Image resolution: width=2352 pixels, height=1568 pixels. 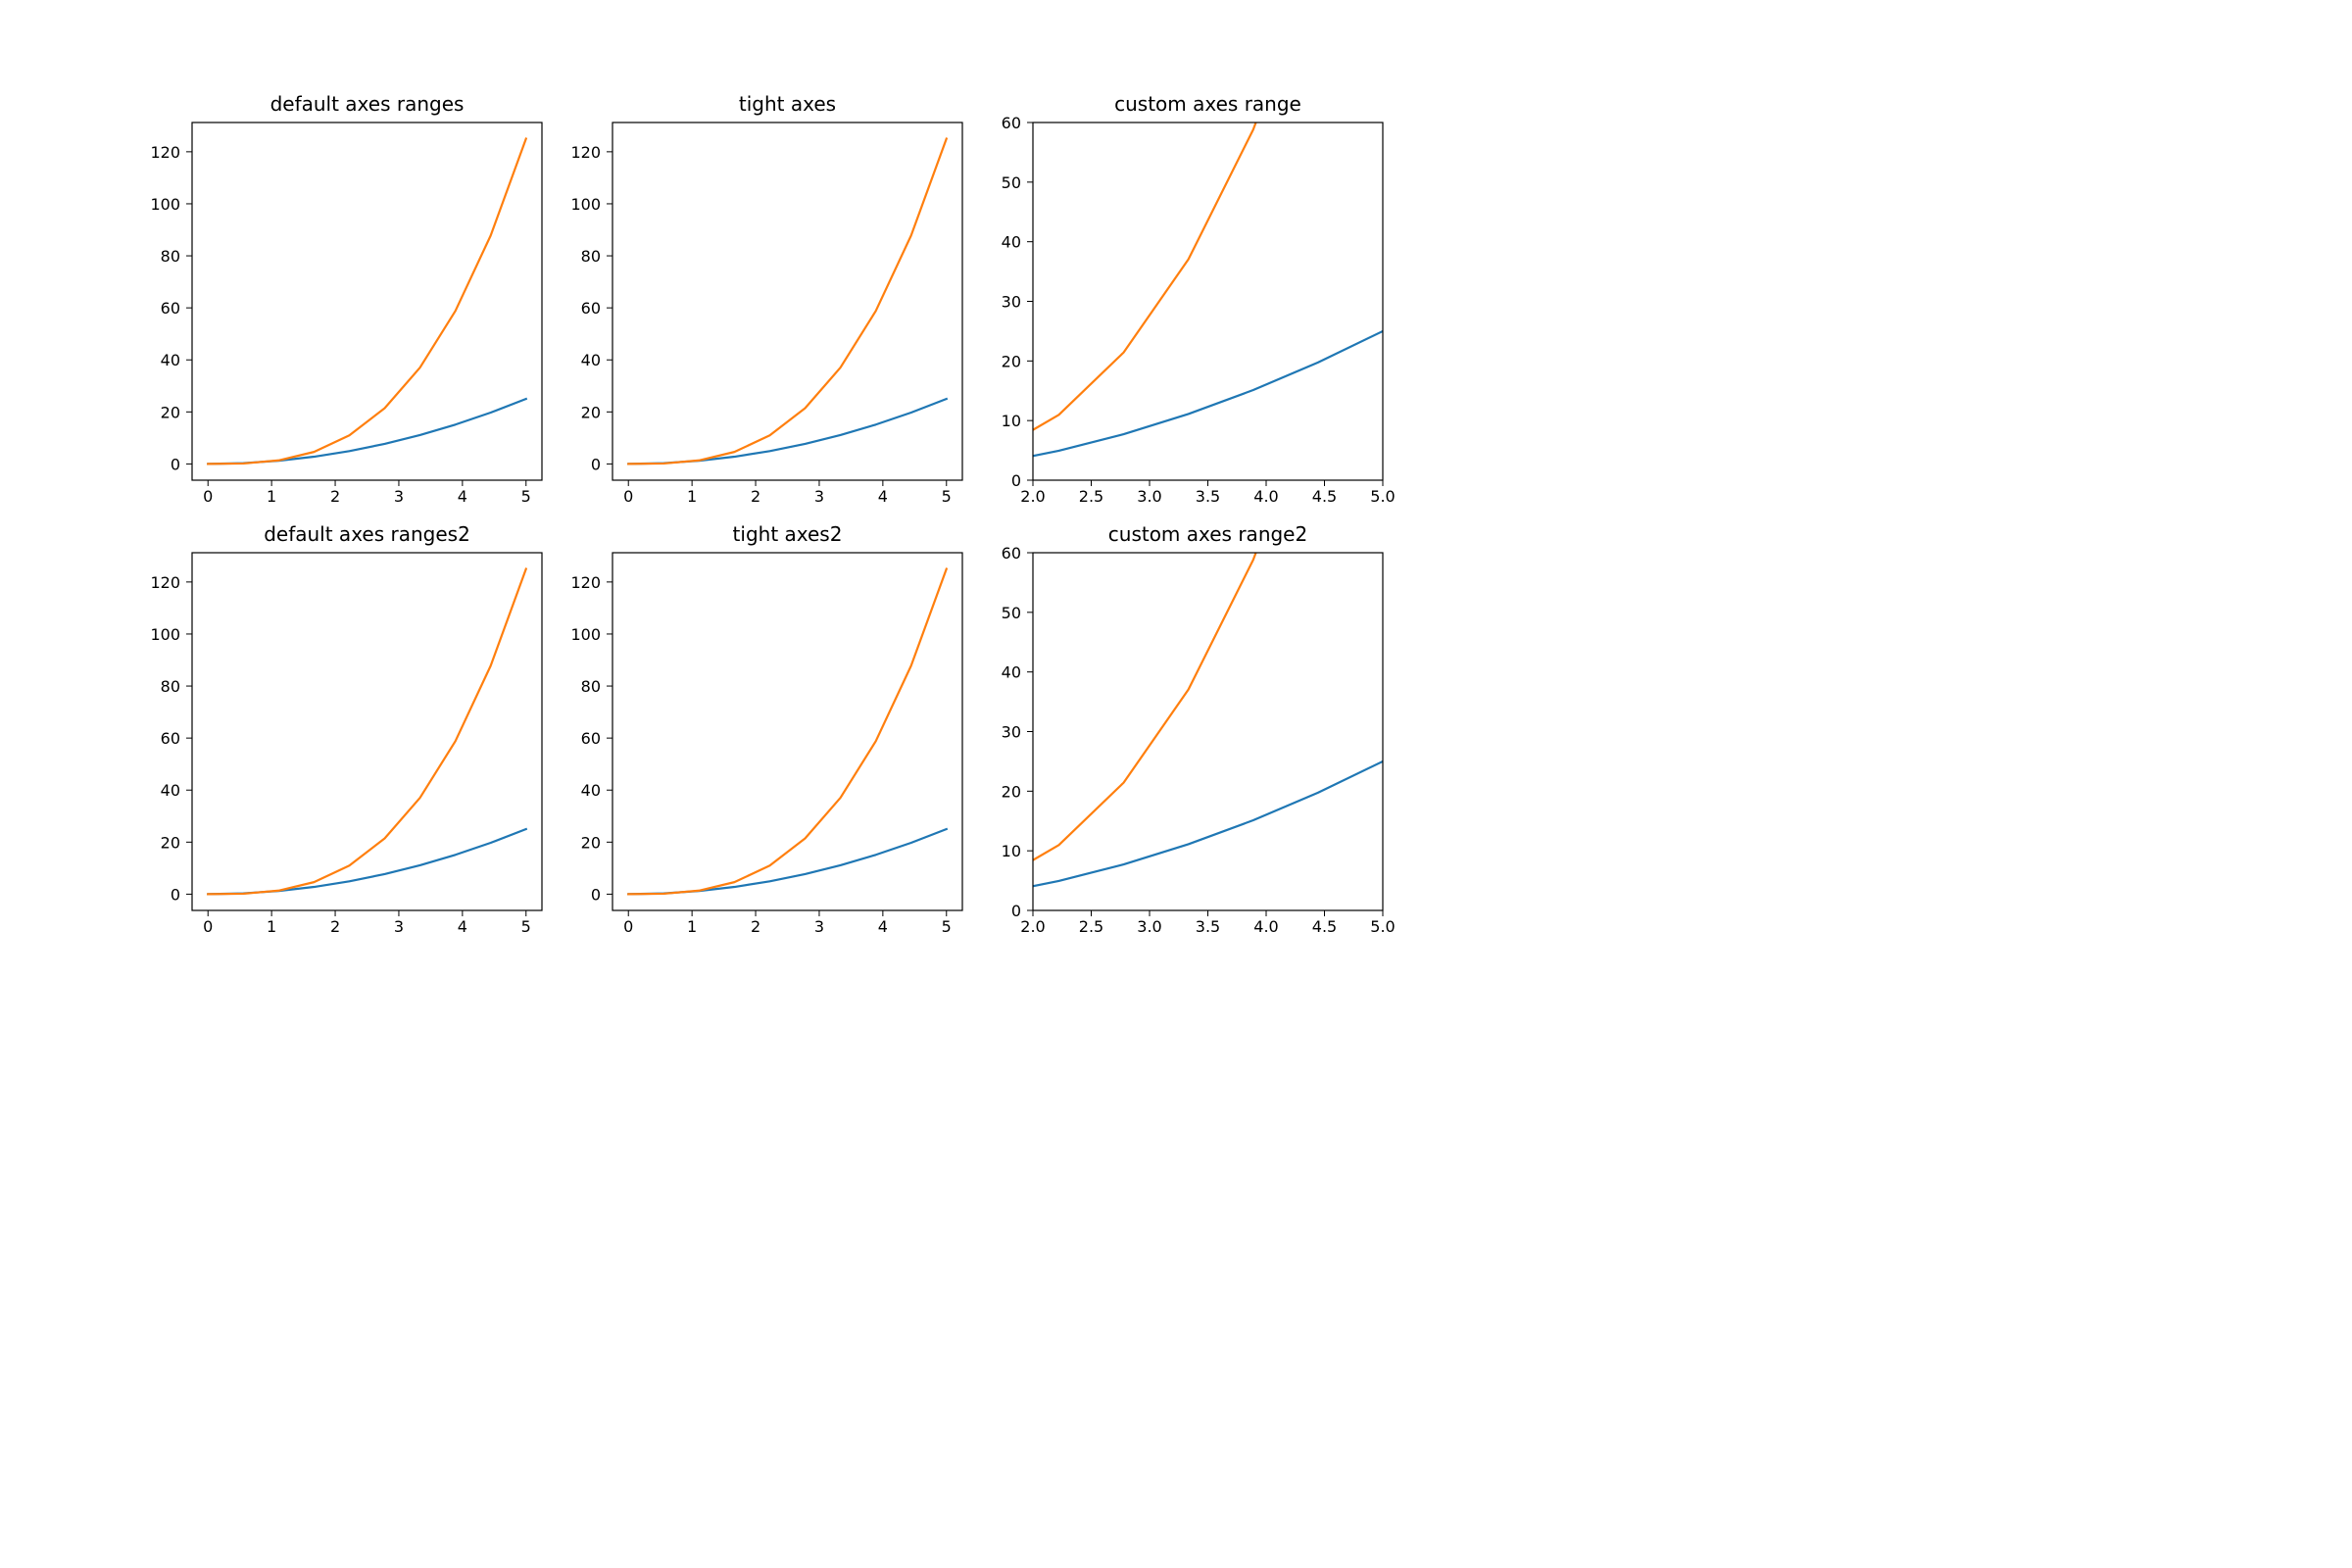 What do you see at coordinates (1265, 496) in the screenshot?
I see `x-tick-label: 4.0` at bounding box center [1265, 496].